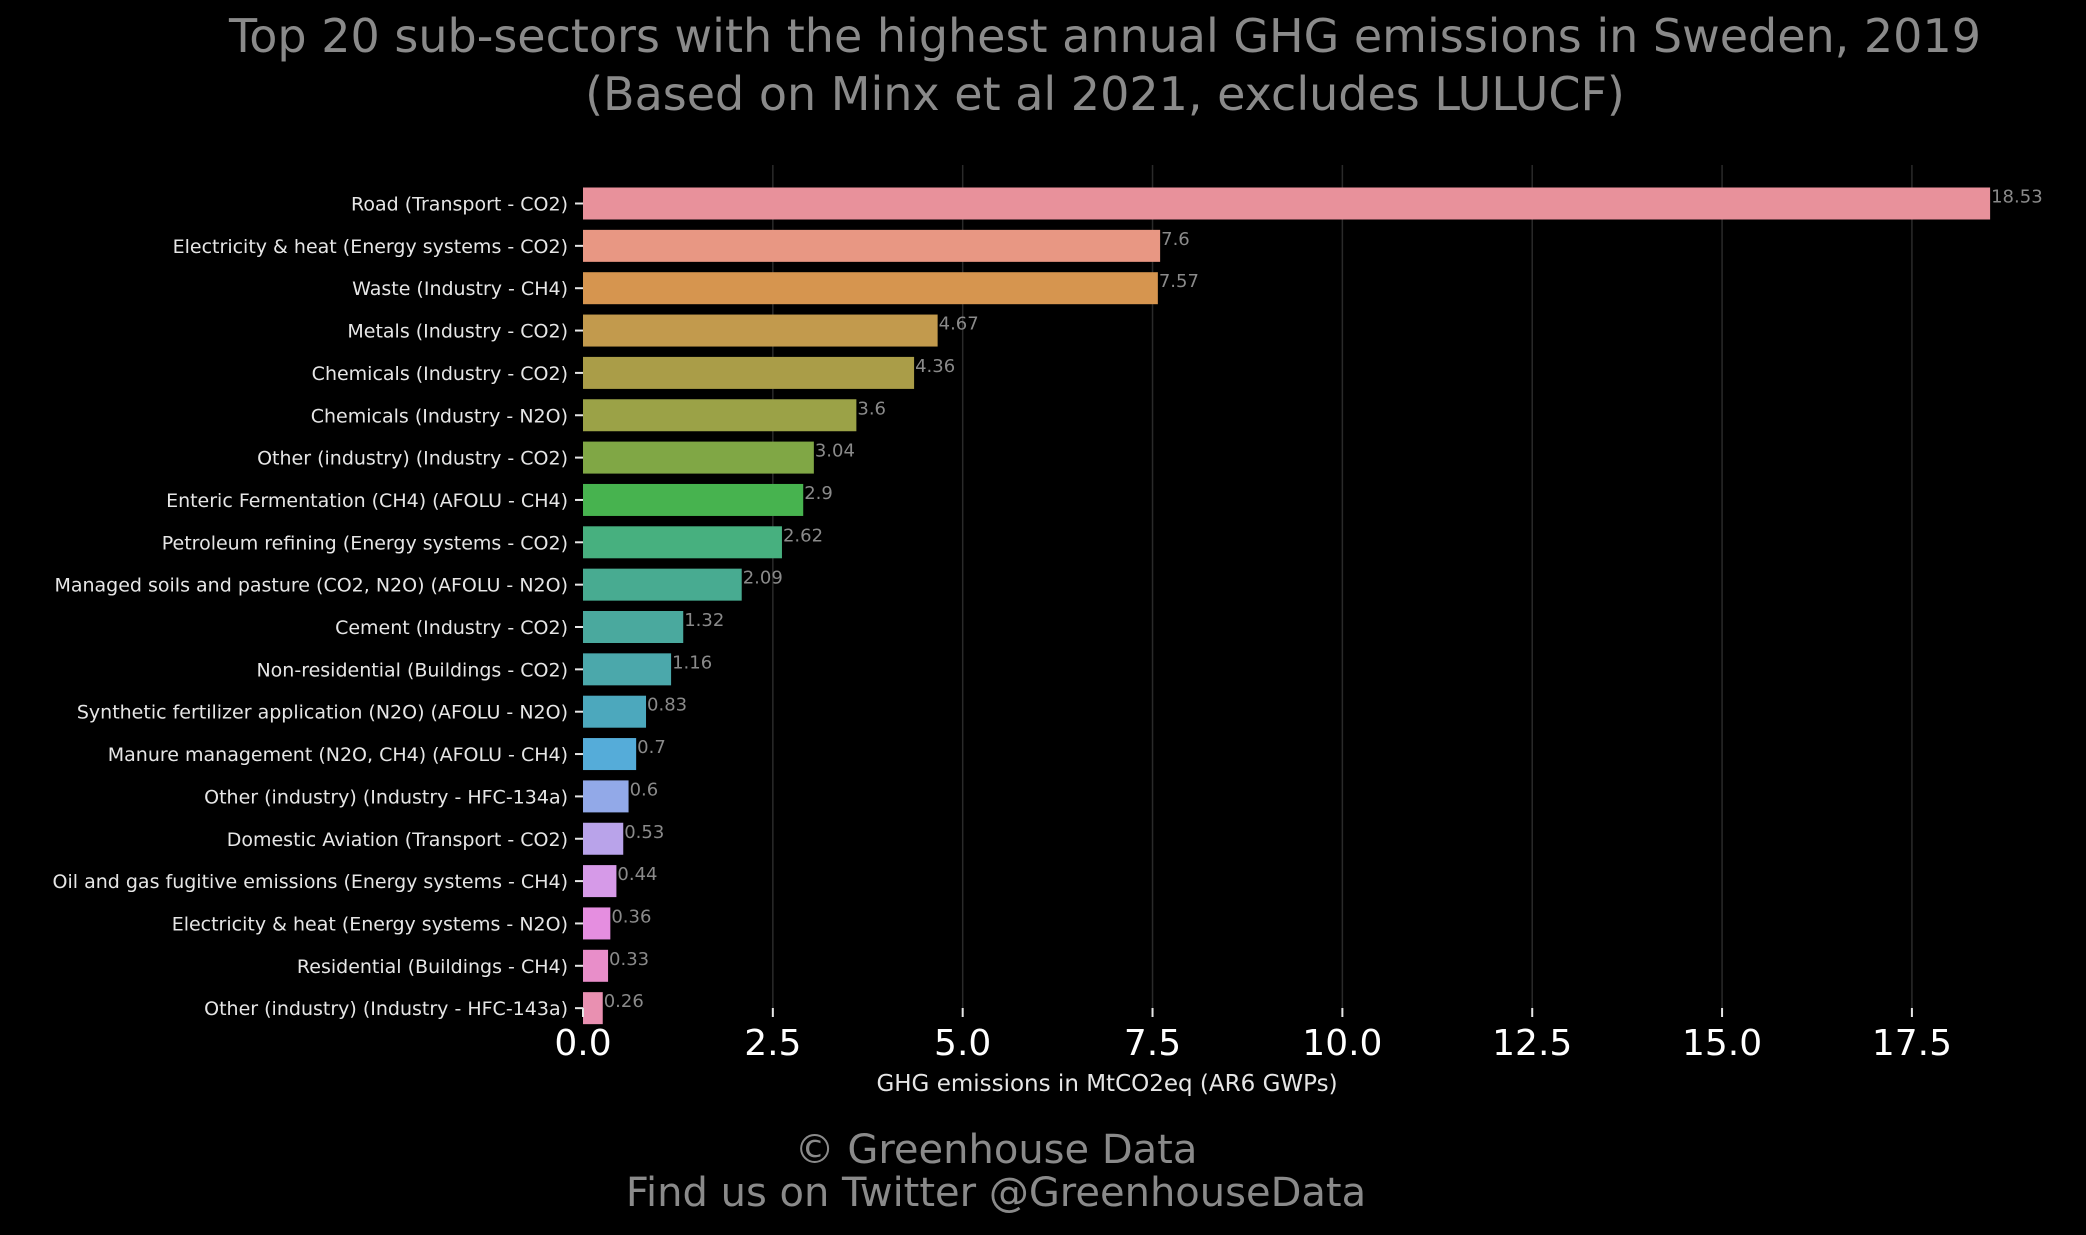 The height and width of the screenshot is (1235, 2086). Describe the element at coordinates (582, 1043) in the screenshot. I see `x-tick-label: 0.0` at that location.